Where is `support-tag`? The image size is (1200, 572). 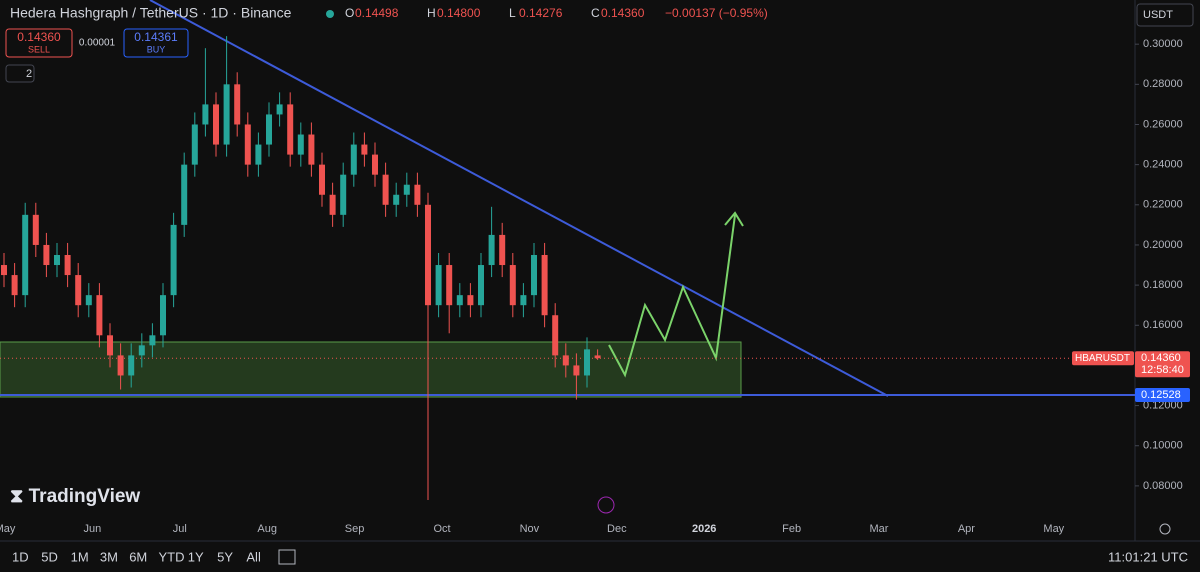
support-tag is located at coordinates (1162, 394).